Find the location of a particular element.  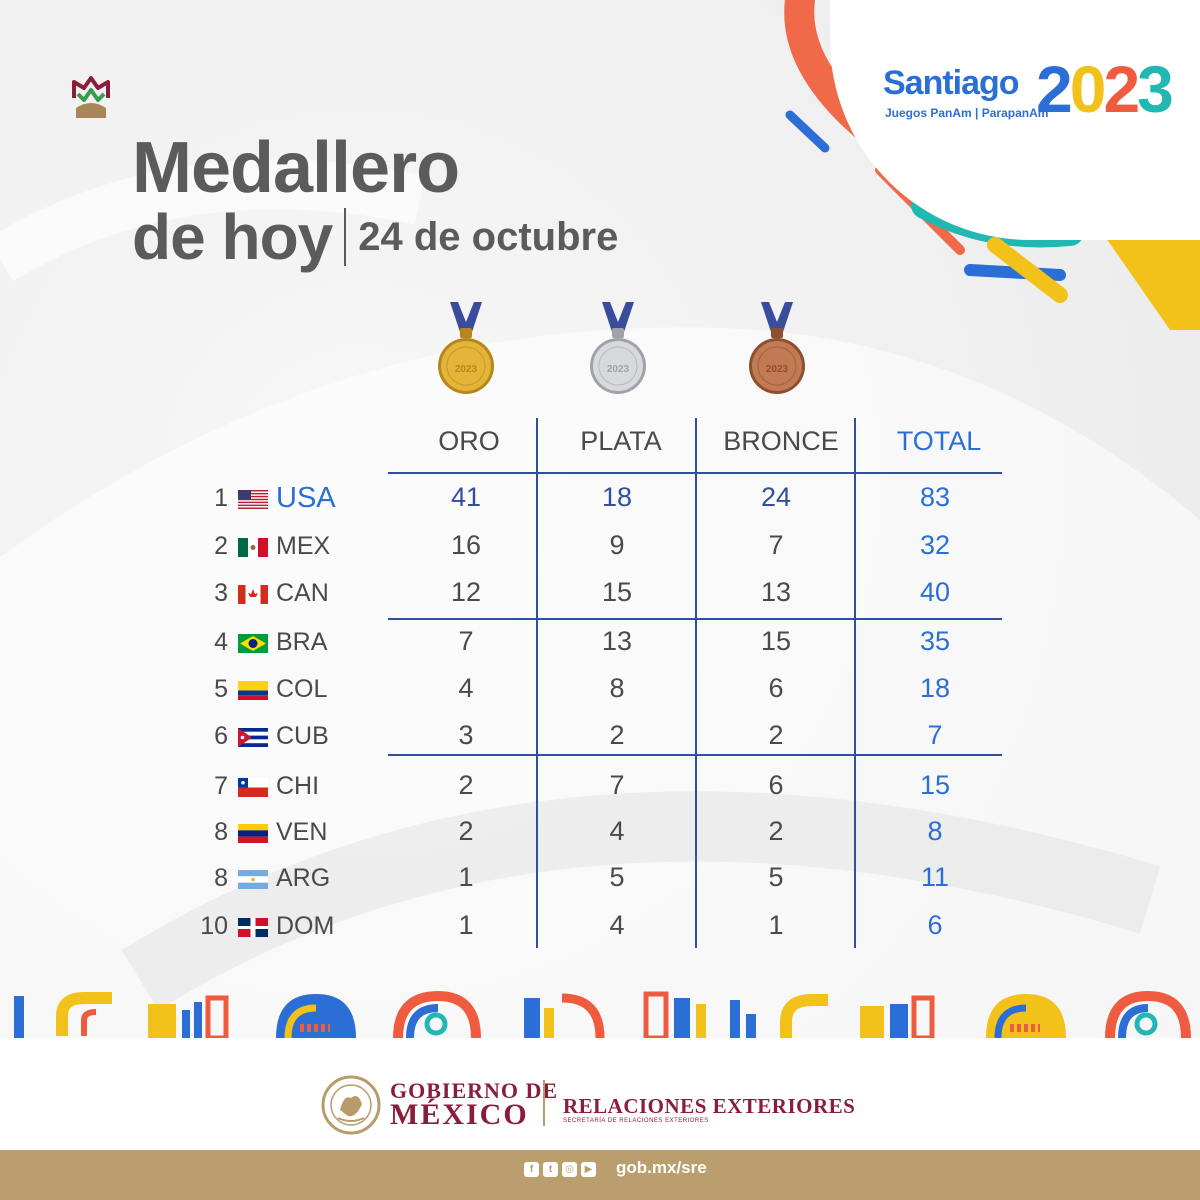

row-country: CAN is located at coordinates (302, 593).